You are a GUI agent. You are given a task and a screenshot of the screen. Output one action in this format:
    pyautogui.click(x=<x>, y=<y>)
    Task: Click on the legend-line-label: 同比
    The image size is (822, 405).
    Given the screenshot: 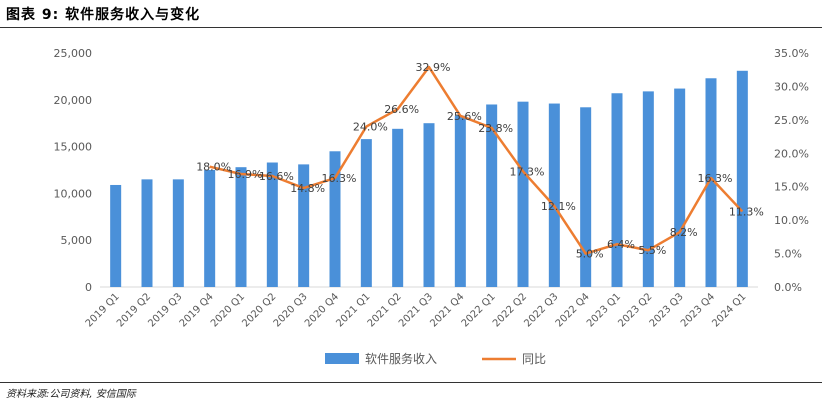 What is the action you would take?
    pyautogui.click(x=534, y=359)
    